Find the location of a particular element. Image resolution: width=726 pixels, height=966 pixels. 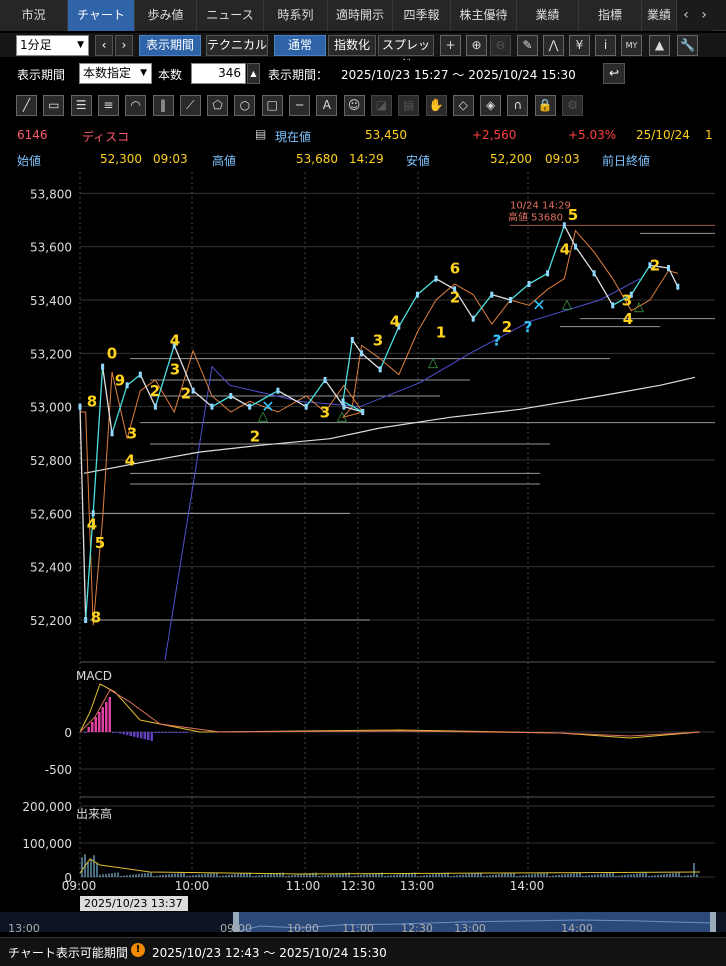

hlines2-icon: ≡ is located at coordinates (108, 105).